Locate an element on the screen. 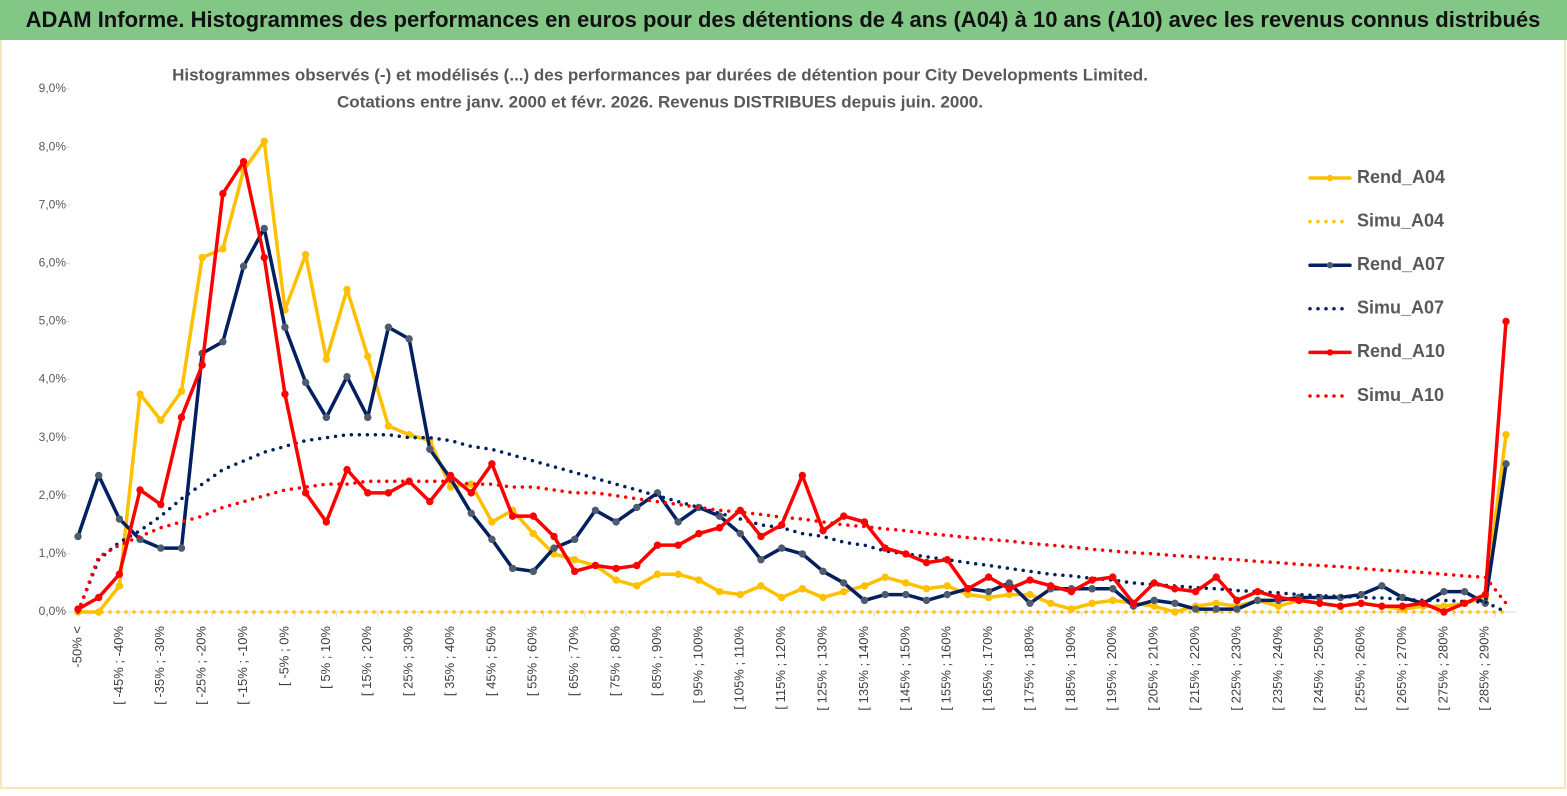 The width and height of the screenshot is (1567, 796). x-tick-label: [ 75% ; 80% is located at coordinates (615, 661).